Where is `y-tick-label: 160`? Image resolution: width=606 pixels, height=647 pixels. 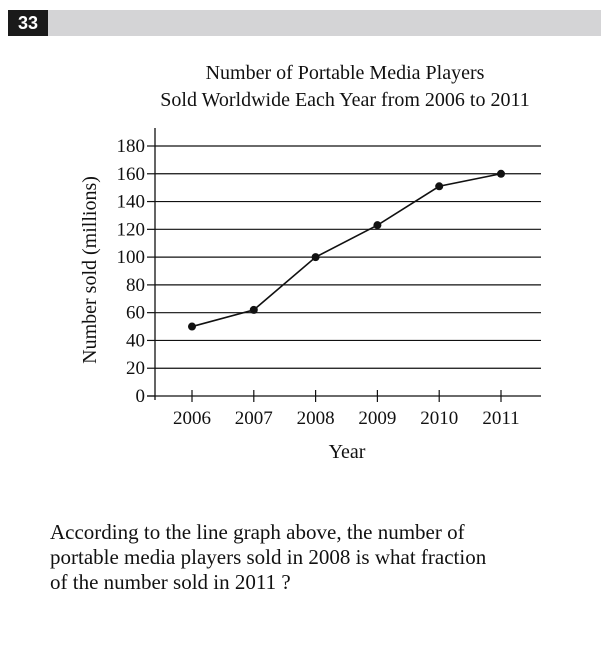
y-tick-label: 160 is located at coordinates (131, 174).